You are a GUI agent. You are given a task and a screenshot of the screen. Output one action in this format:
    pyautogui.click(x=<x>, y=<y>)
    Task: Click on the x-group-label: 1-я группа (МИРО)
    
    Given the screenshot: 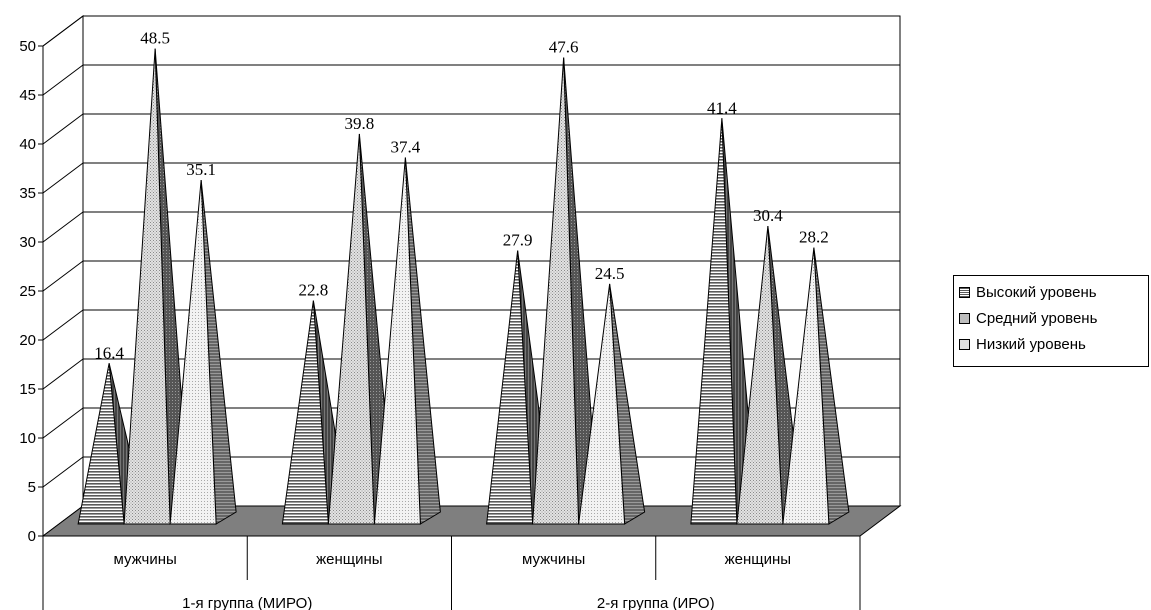 What is the action you would take?
    pyautogui.click(x=247, y=602)
    